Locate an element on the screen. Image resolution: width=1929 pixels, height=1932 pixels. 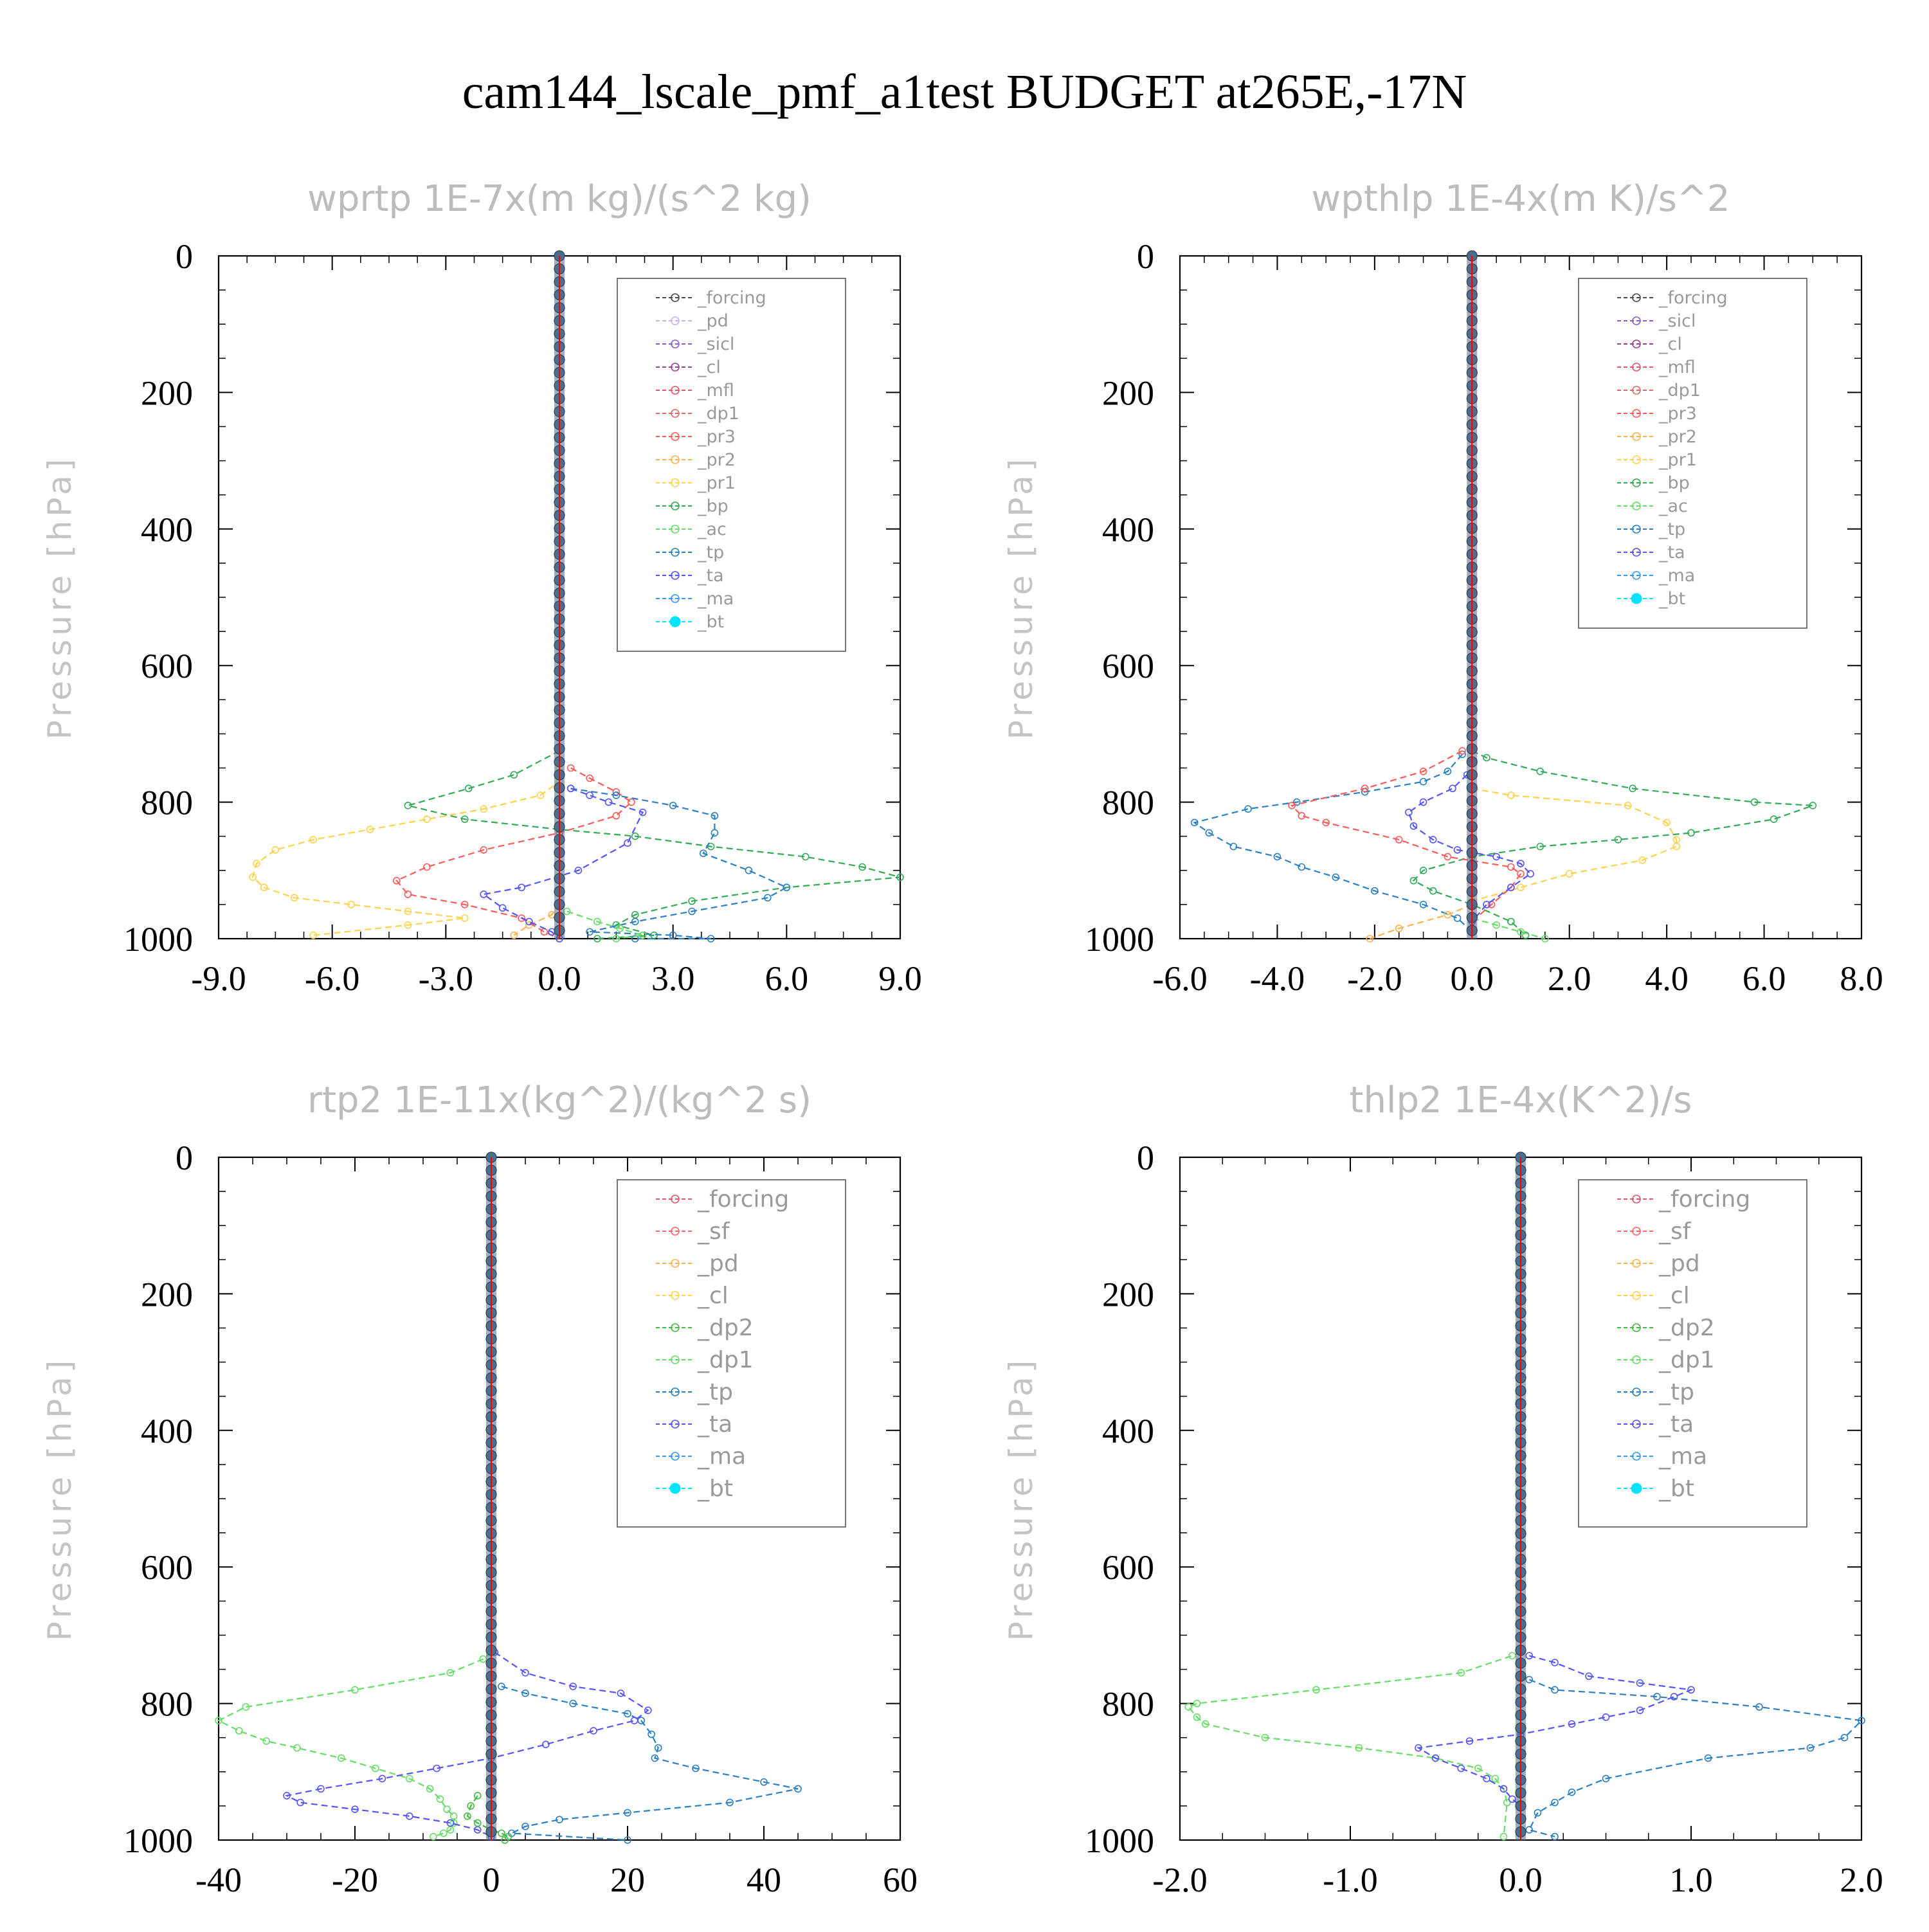
legend-label: _ac is located at coordinates (1673, 506).